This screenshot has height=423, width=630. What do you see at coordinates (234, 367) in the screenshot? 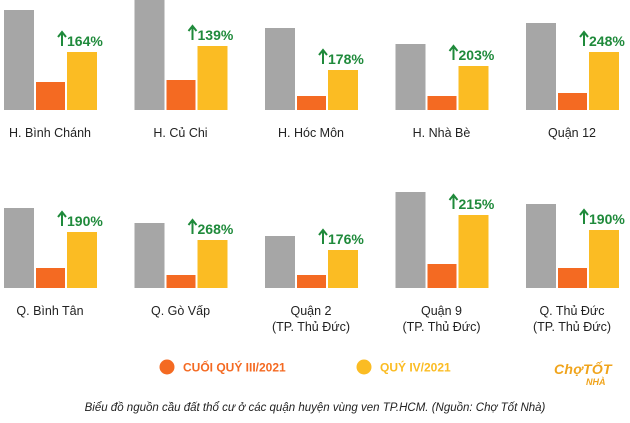
I see `legend-label: CUỐI QUÝ III/2021` at bounding box center [234, 367].